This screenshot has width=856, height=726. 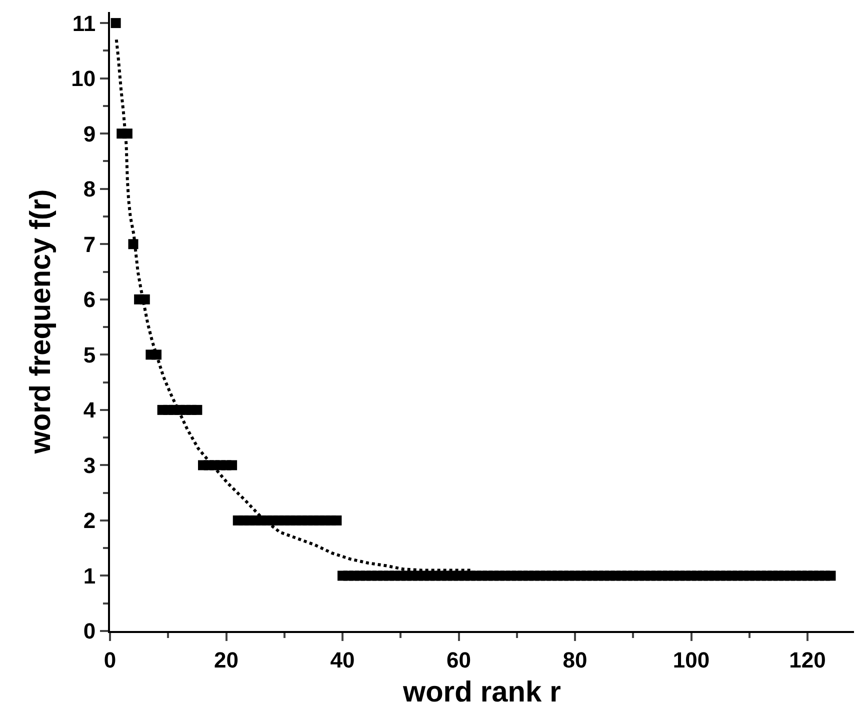 What do you see at coordinates (89, 575) in the screenshot?
I see `y-tick-label: 1` at bounding box center [89, 575].